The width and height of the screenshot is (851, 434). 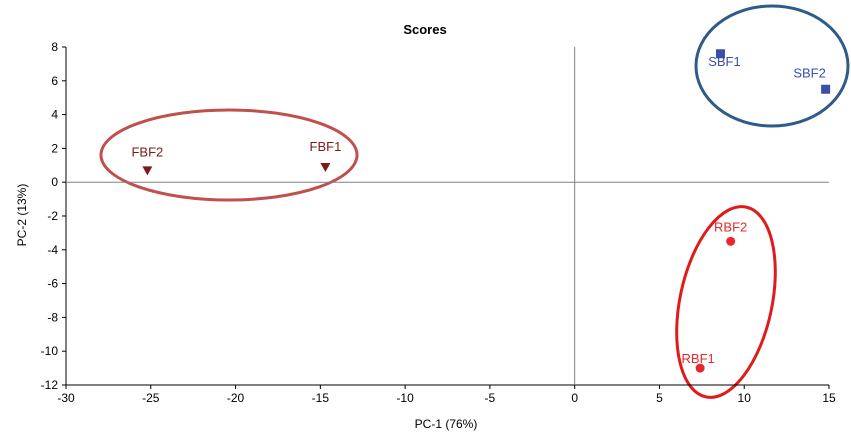 I want to click on x-tick-label: -15, so click(x=321, y=398).